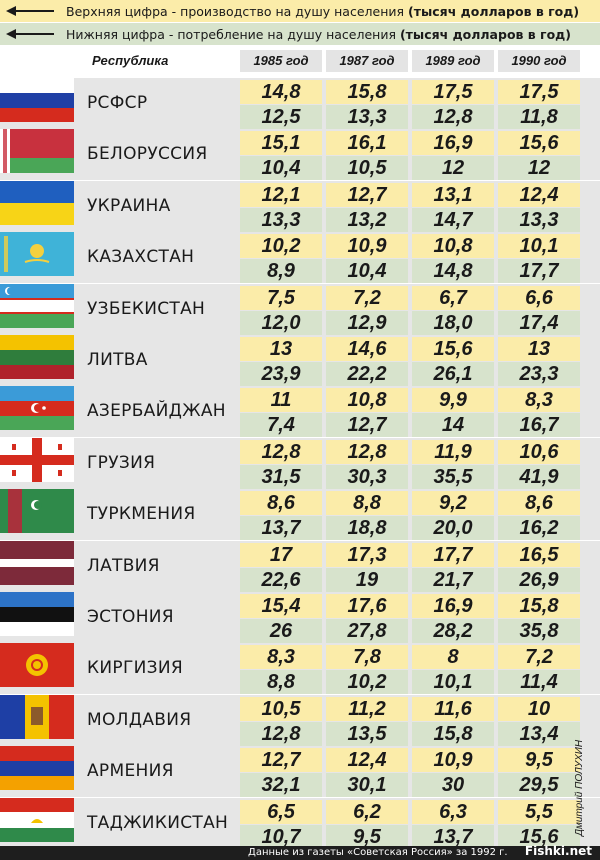  I want to click on consumption-value: 7,4, so click(281, 425).